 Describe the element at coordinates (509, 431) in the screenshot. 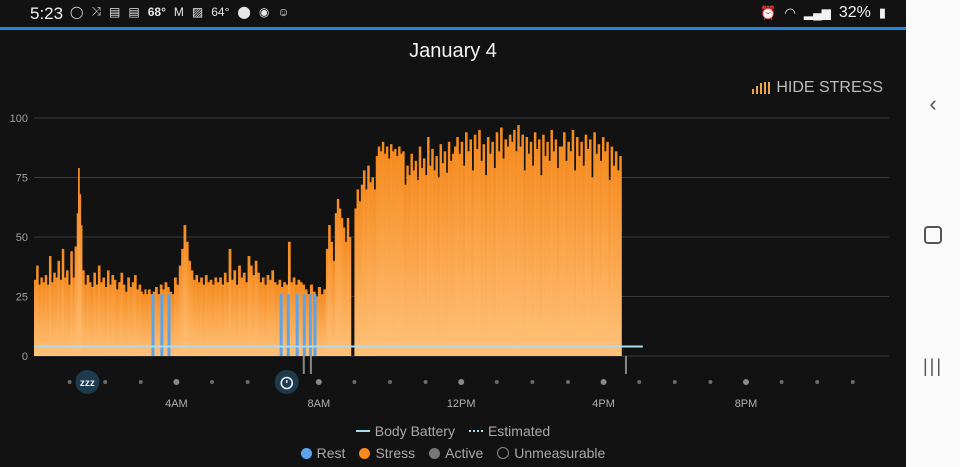

I see `legend-estimated: Estimated` at that location.